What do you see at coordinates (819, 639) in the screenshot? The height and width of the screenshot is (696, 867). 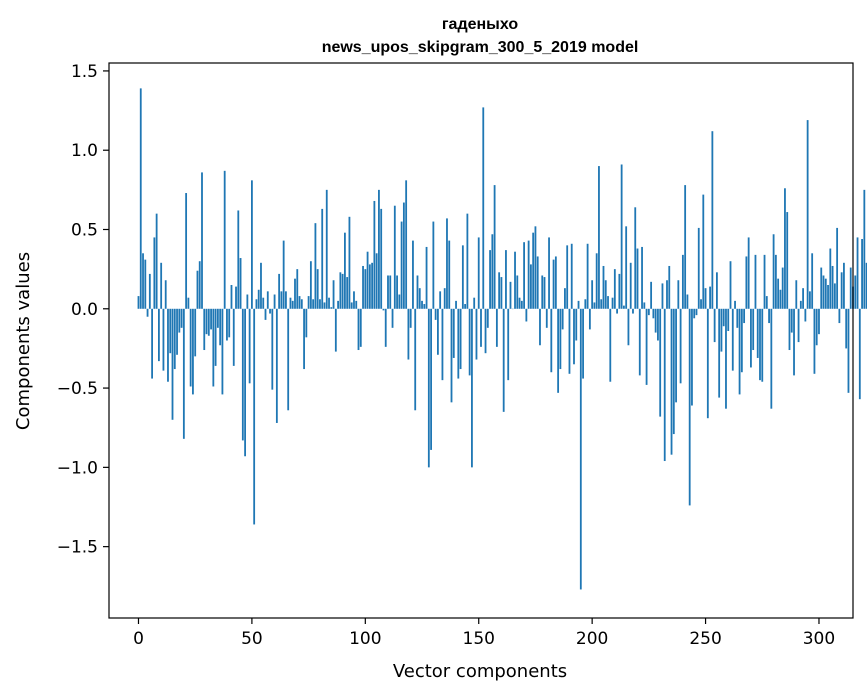 I see `x-tick-label: 300` at bounding box center [819, 639].